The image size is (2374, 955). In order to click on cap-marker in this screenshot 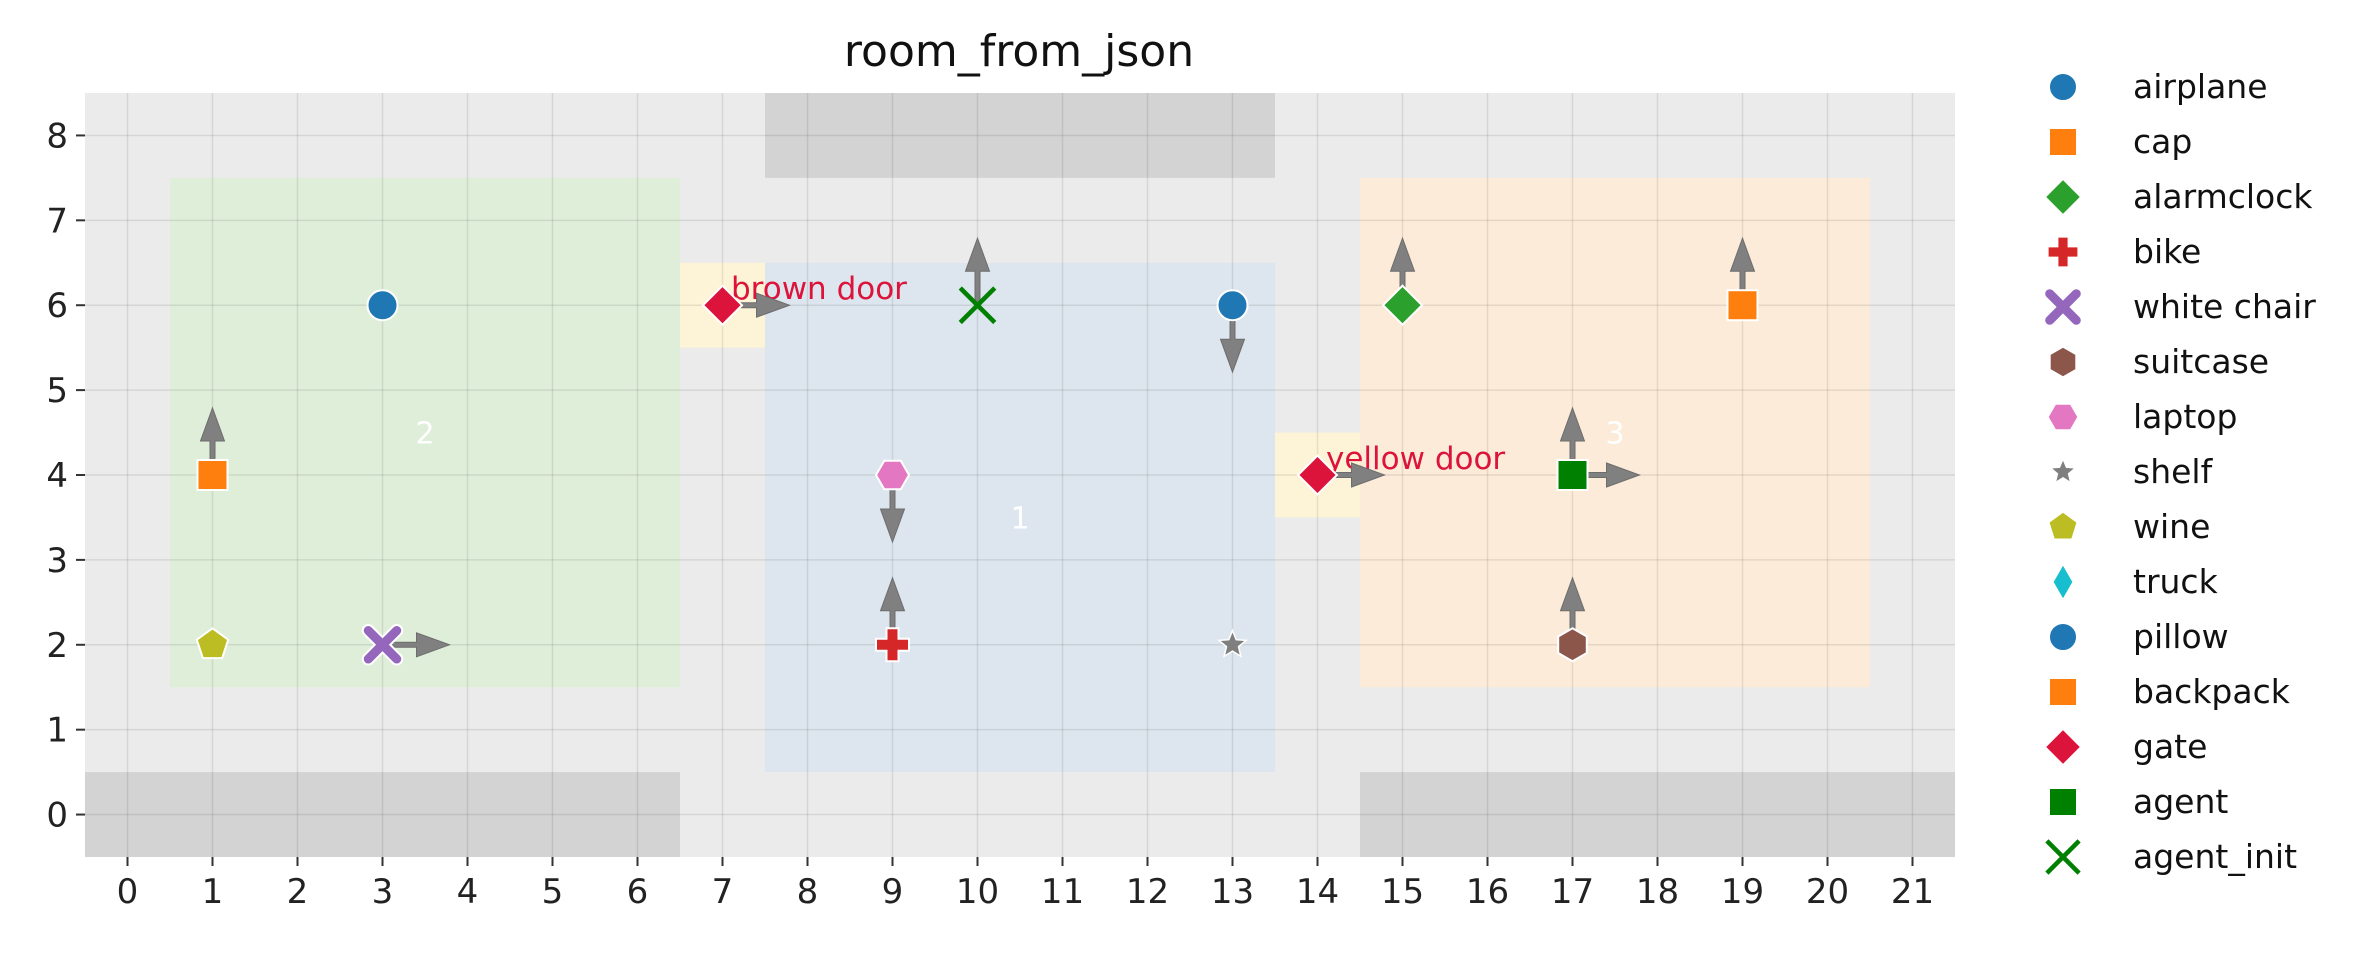, I will do `click(212, 475)`.